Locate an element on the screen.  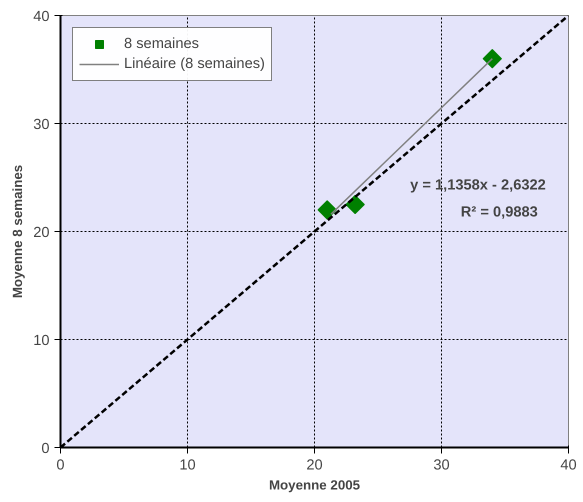
y-tick-label: 20 is located at coordinates (41, 233).